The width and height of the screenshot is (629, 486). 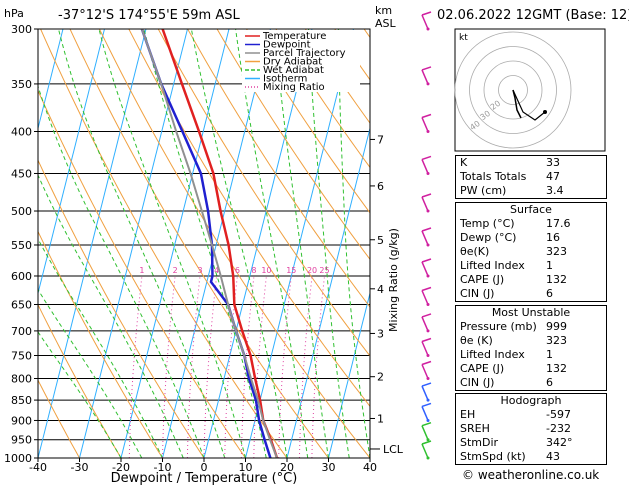 What do you see at coordinates (488, 237) in the screenshot?
I see `row-label: Dewp (°C)` at bounding box center [488, 237].